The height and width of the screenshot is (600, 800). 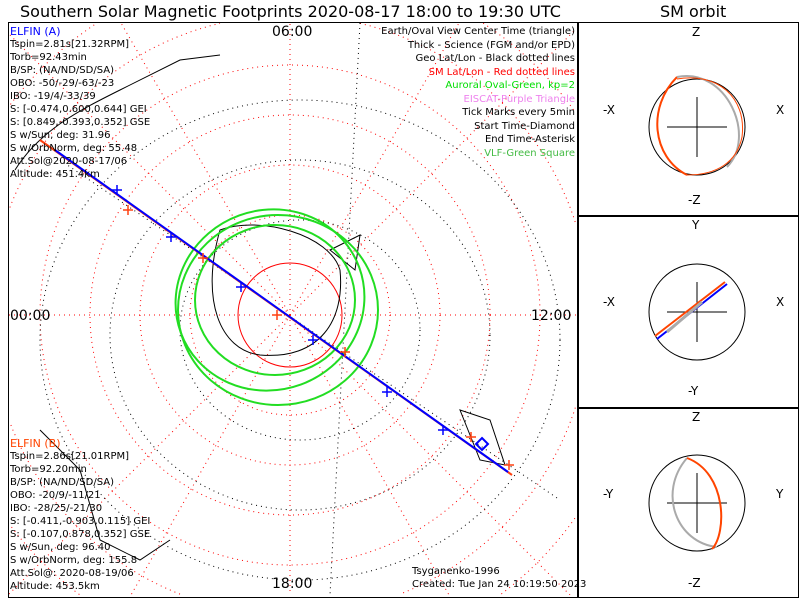 I want to click on map-label-left: 00:00, so click(x=30, y=316).